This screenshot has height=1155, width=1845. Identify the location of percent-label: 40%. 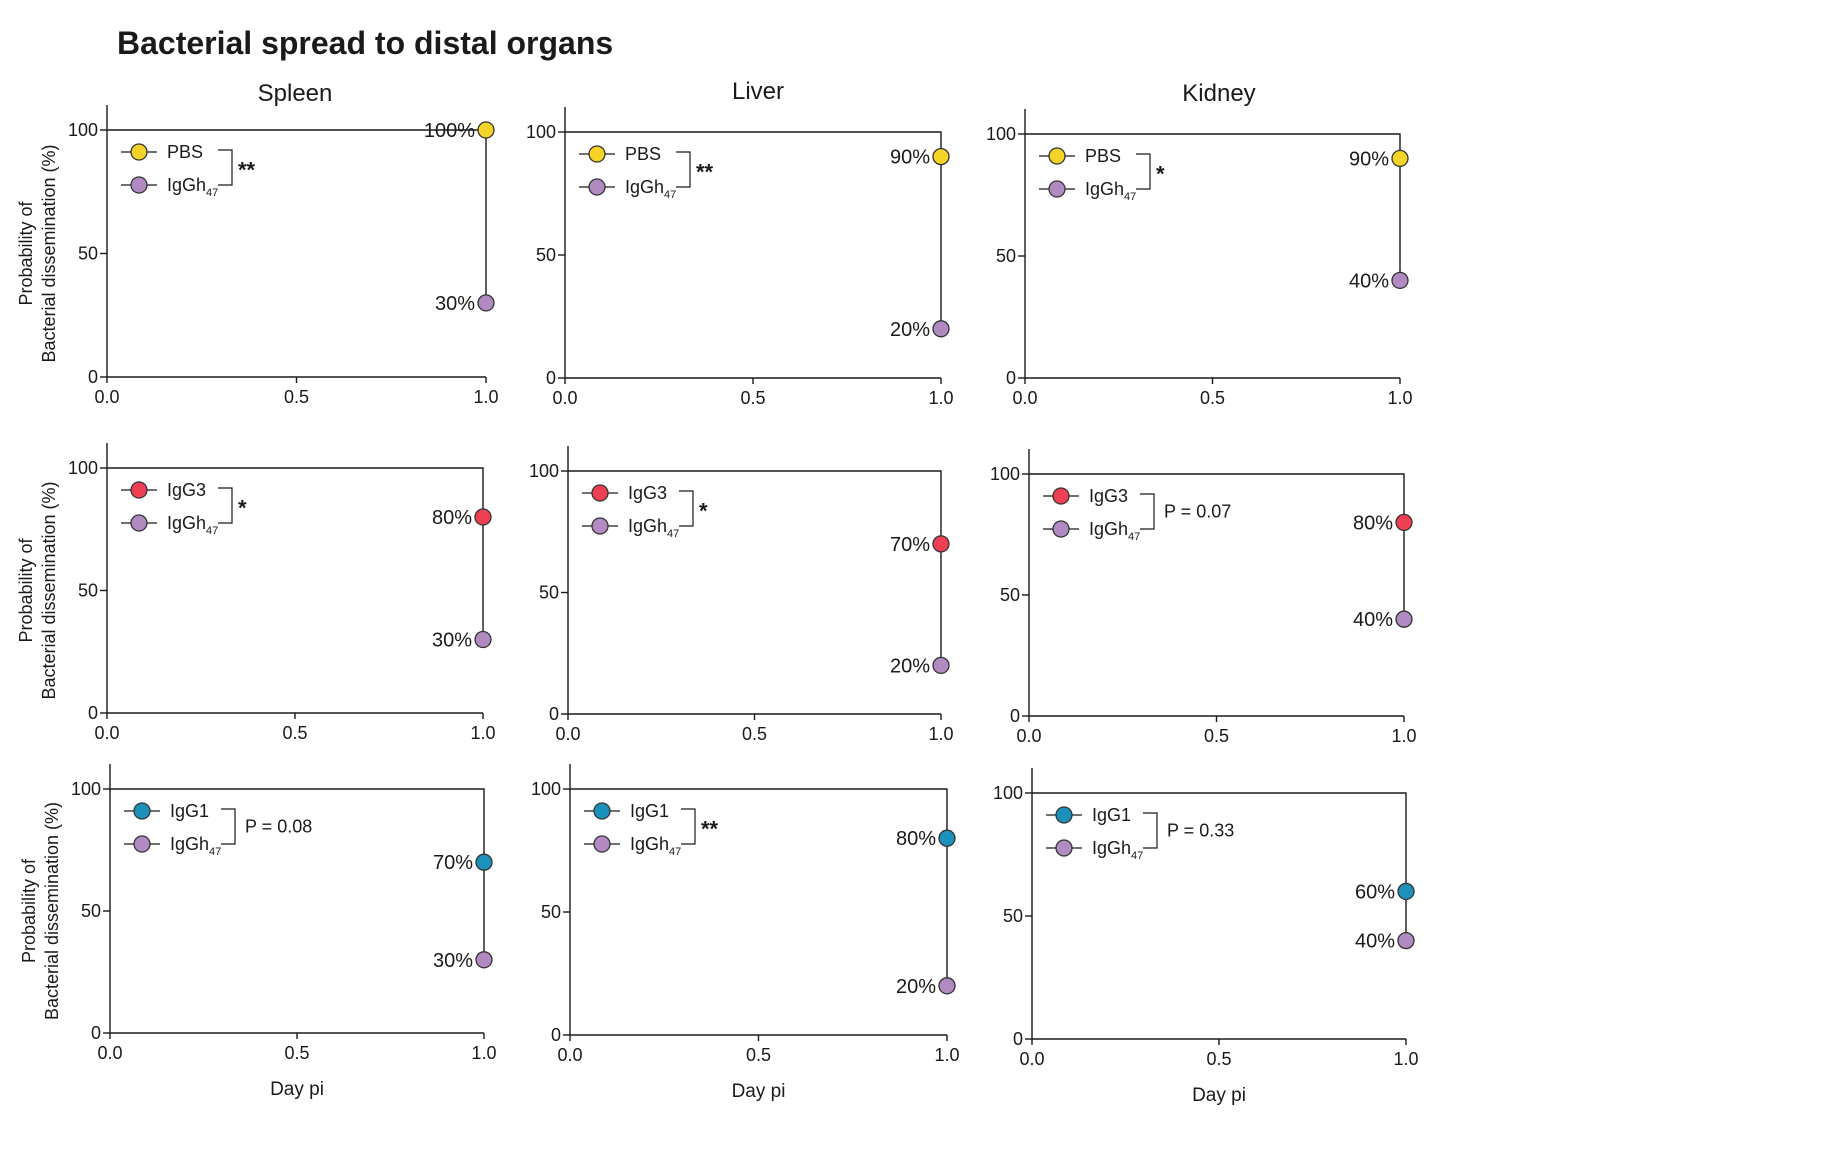
(1369, 281).